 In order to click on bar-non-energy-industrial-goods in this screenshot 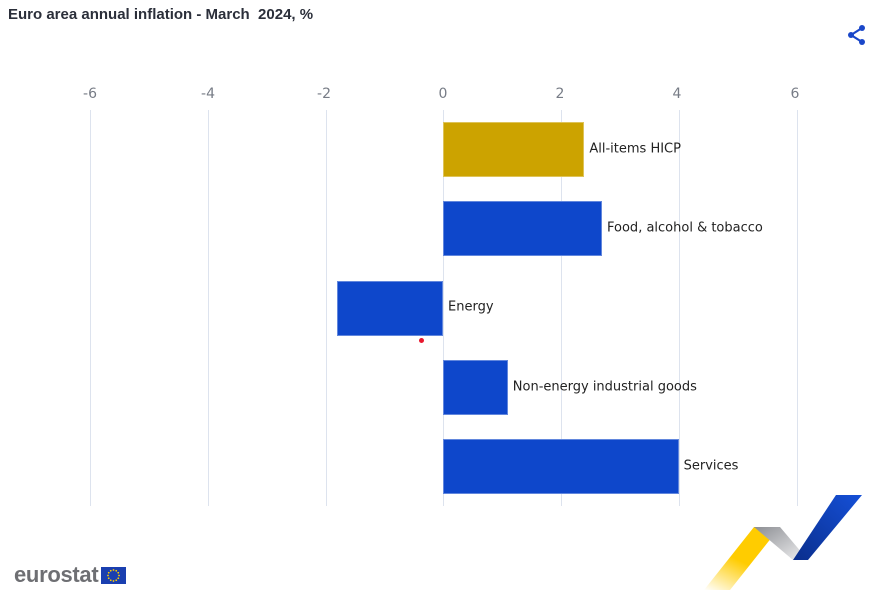, I will do `click(475, 387)`.